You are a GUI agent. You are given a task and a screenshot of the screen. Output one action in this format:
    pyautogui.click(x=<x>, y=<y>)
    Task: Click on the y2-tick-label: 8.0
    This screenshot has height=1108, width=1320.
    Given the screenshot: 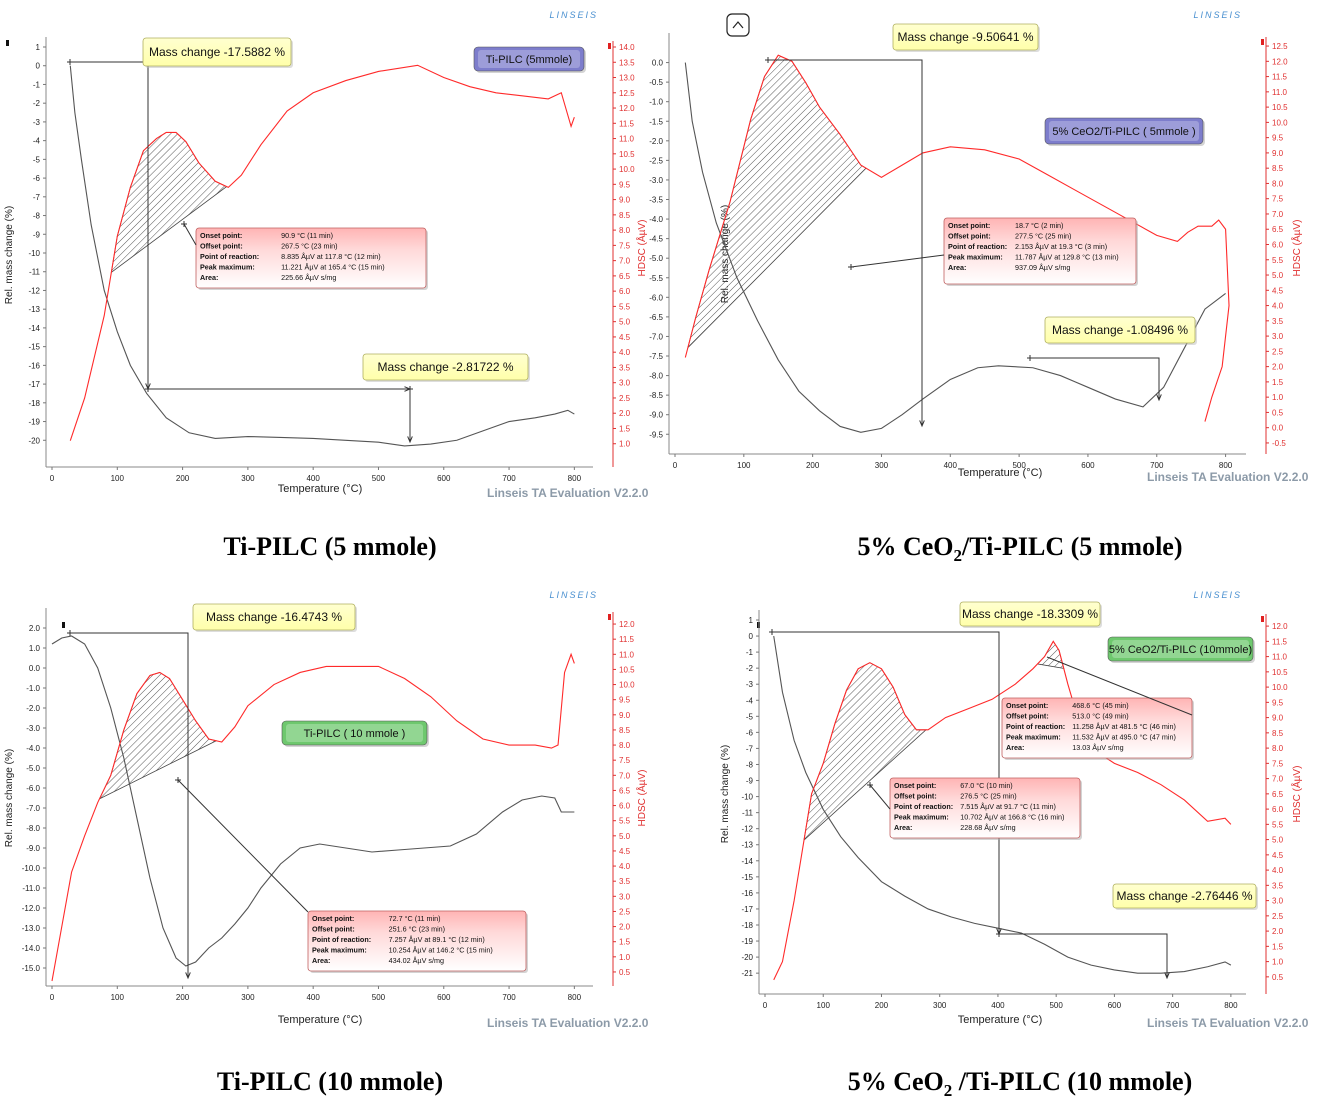 What is the action you would take?
    pyautogui.click(x=1278, y=183)
    